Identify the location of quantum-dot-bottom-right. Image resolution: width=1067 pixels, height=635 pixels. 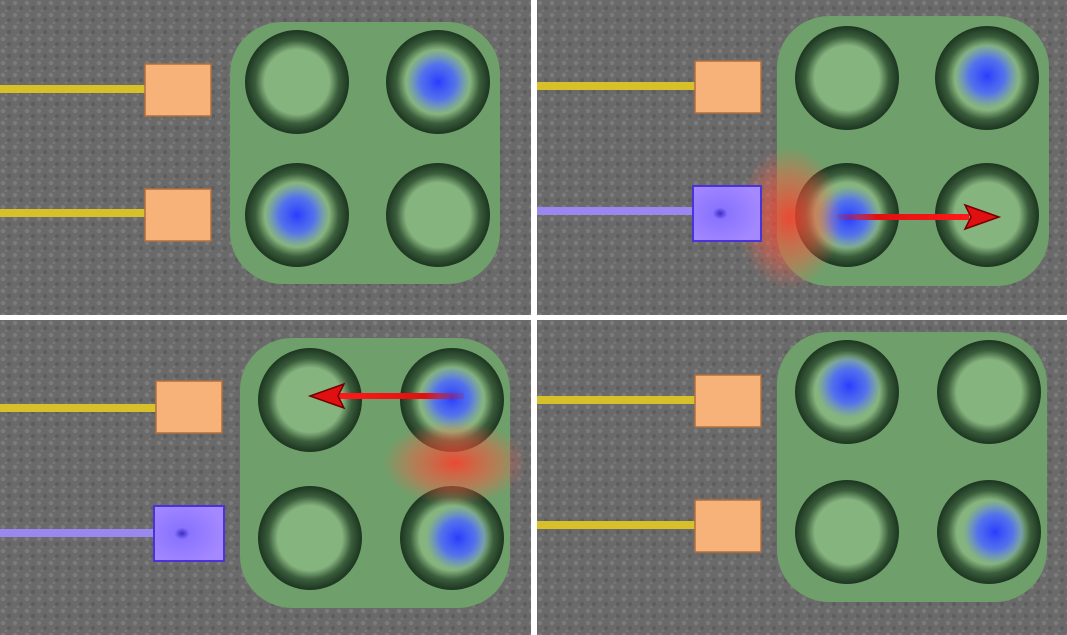
(438, 215).